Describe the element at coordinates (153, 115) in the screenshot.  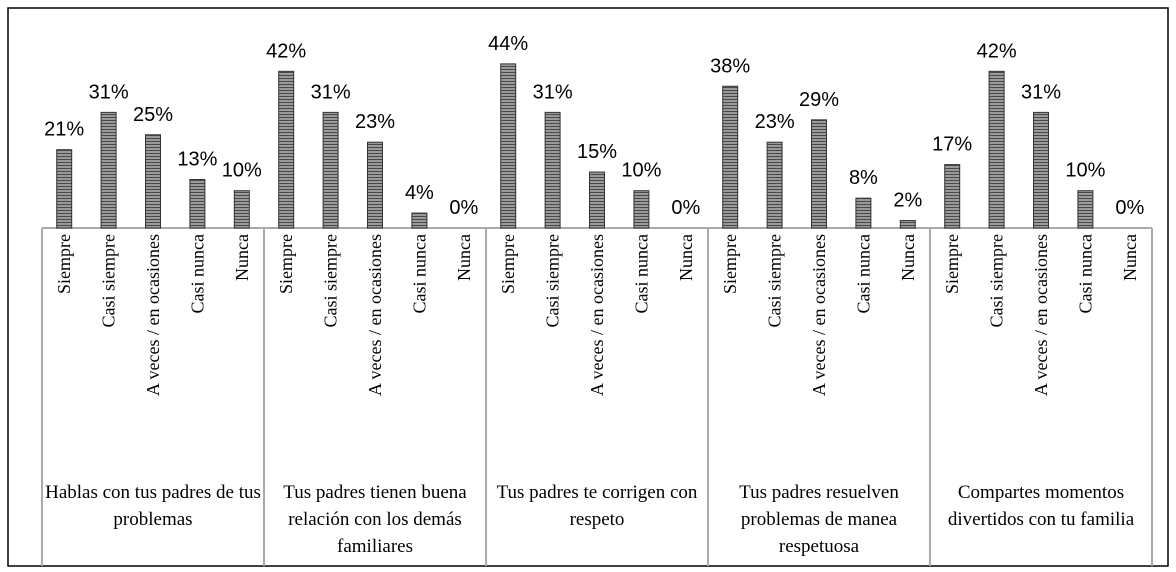
I see `value-label: 25%` at that location.